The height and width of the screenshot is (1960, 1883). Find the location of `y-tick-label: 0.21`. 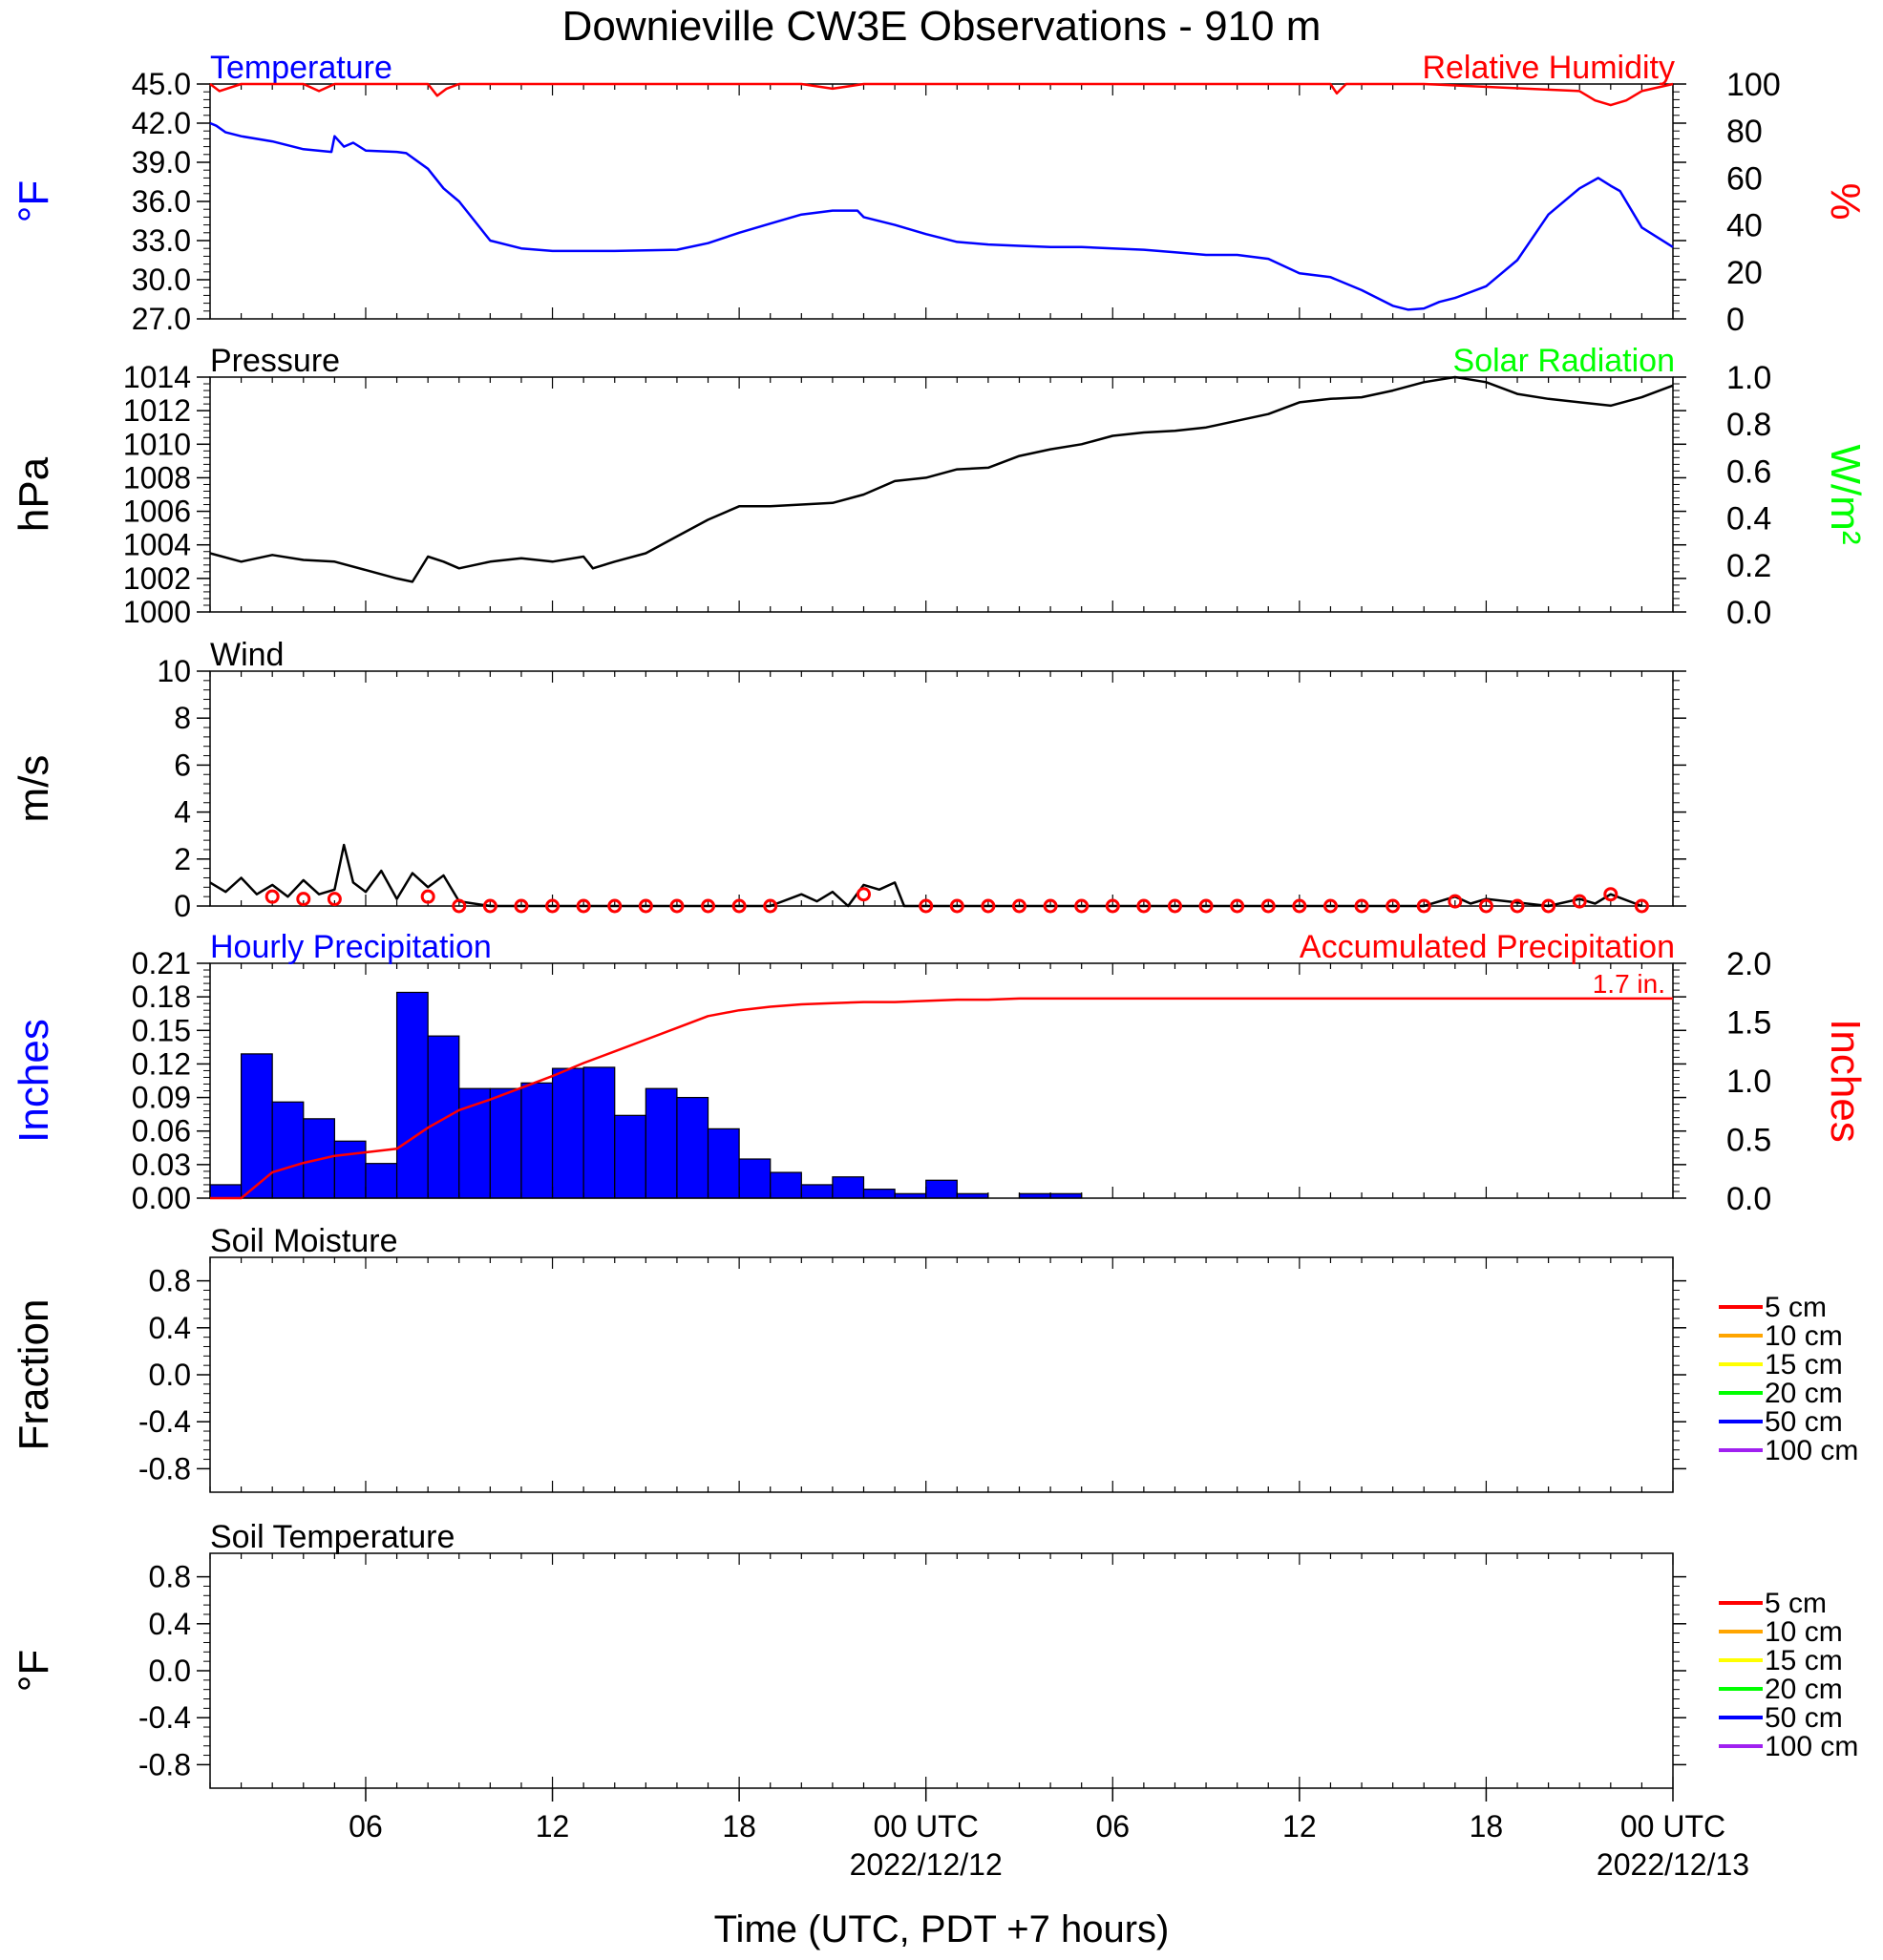

y-tick-label: 0.21 is located at coordinates (161, 963).